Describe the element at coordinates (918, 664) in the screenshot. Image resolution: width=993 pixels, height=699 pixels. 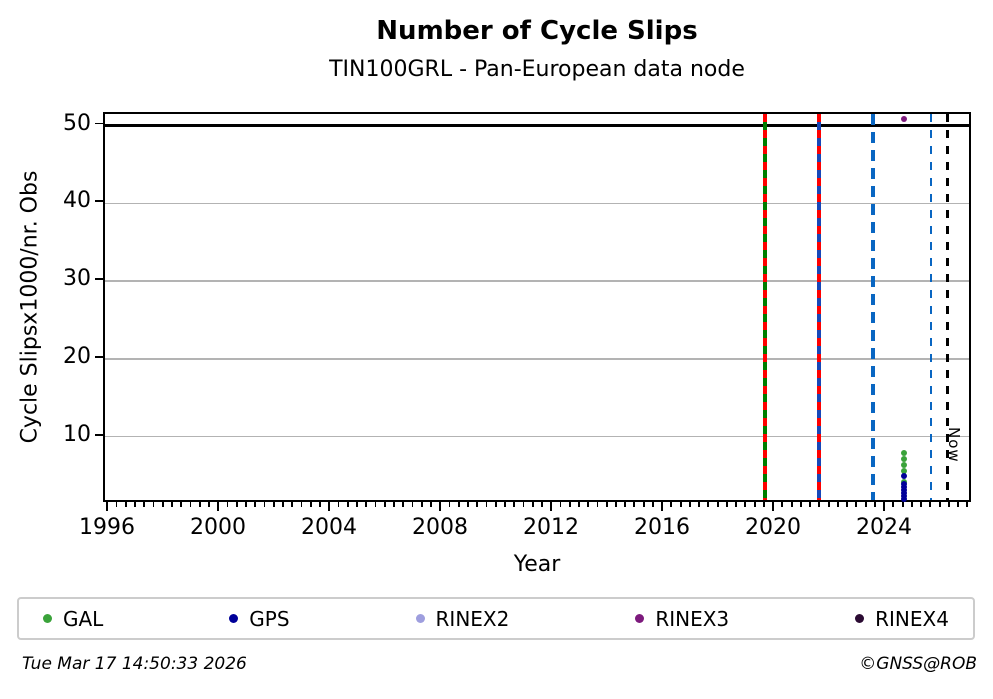
I see `copyright: ©GNSS@ROB` at that location.